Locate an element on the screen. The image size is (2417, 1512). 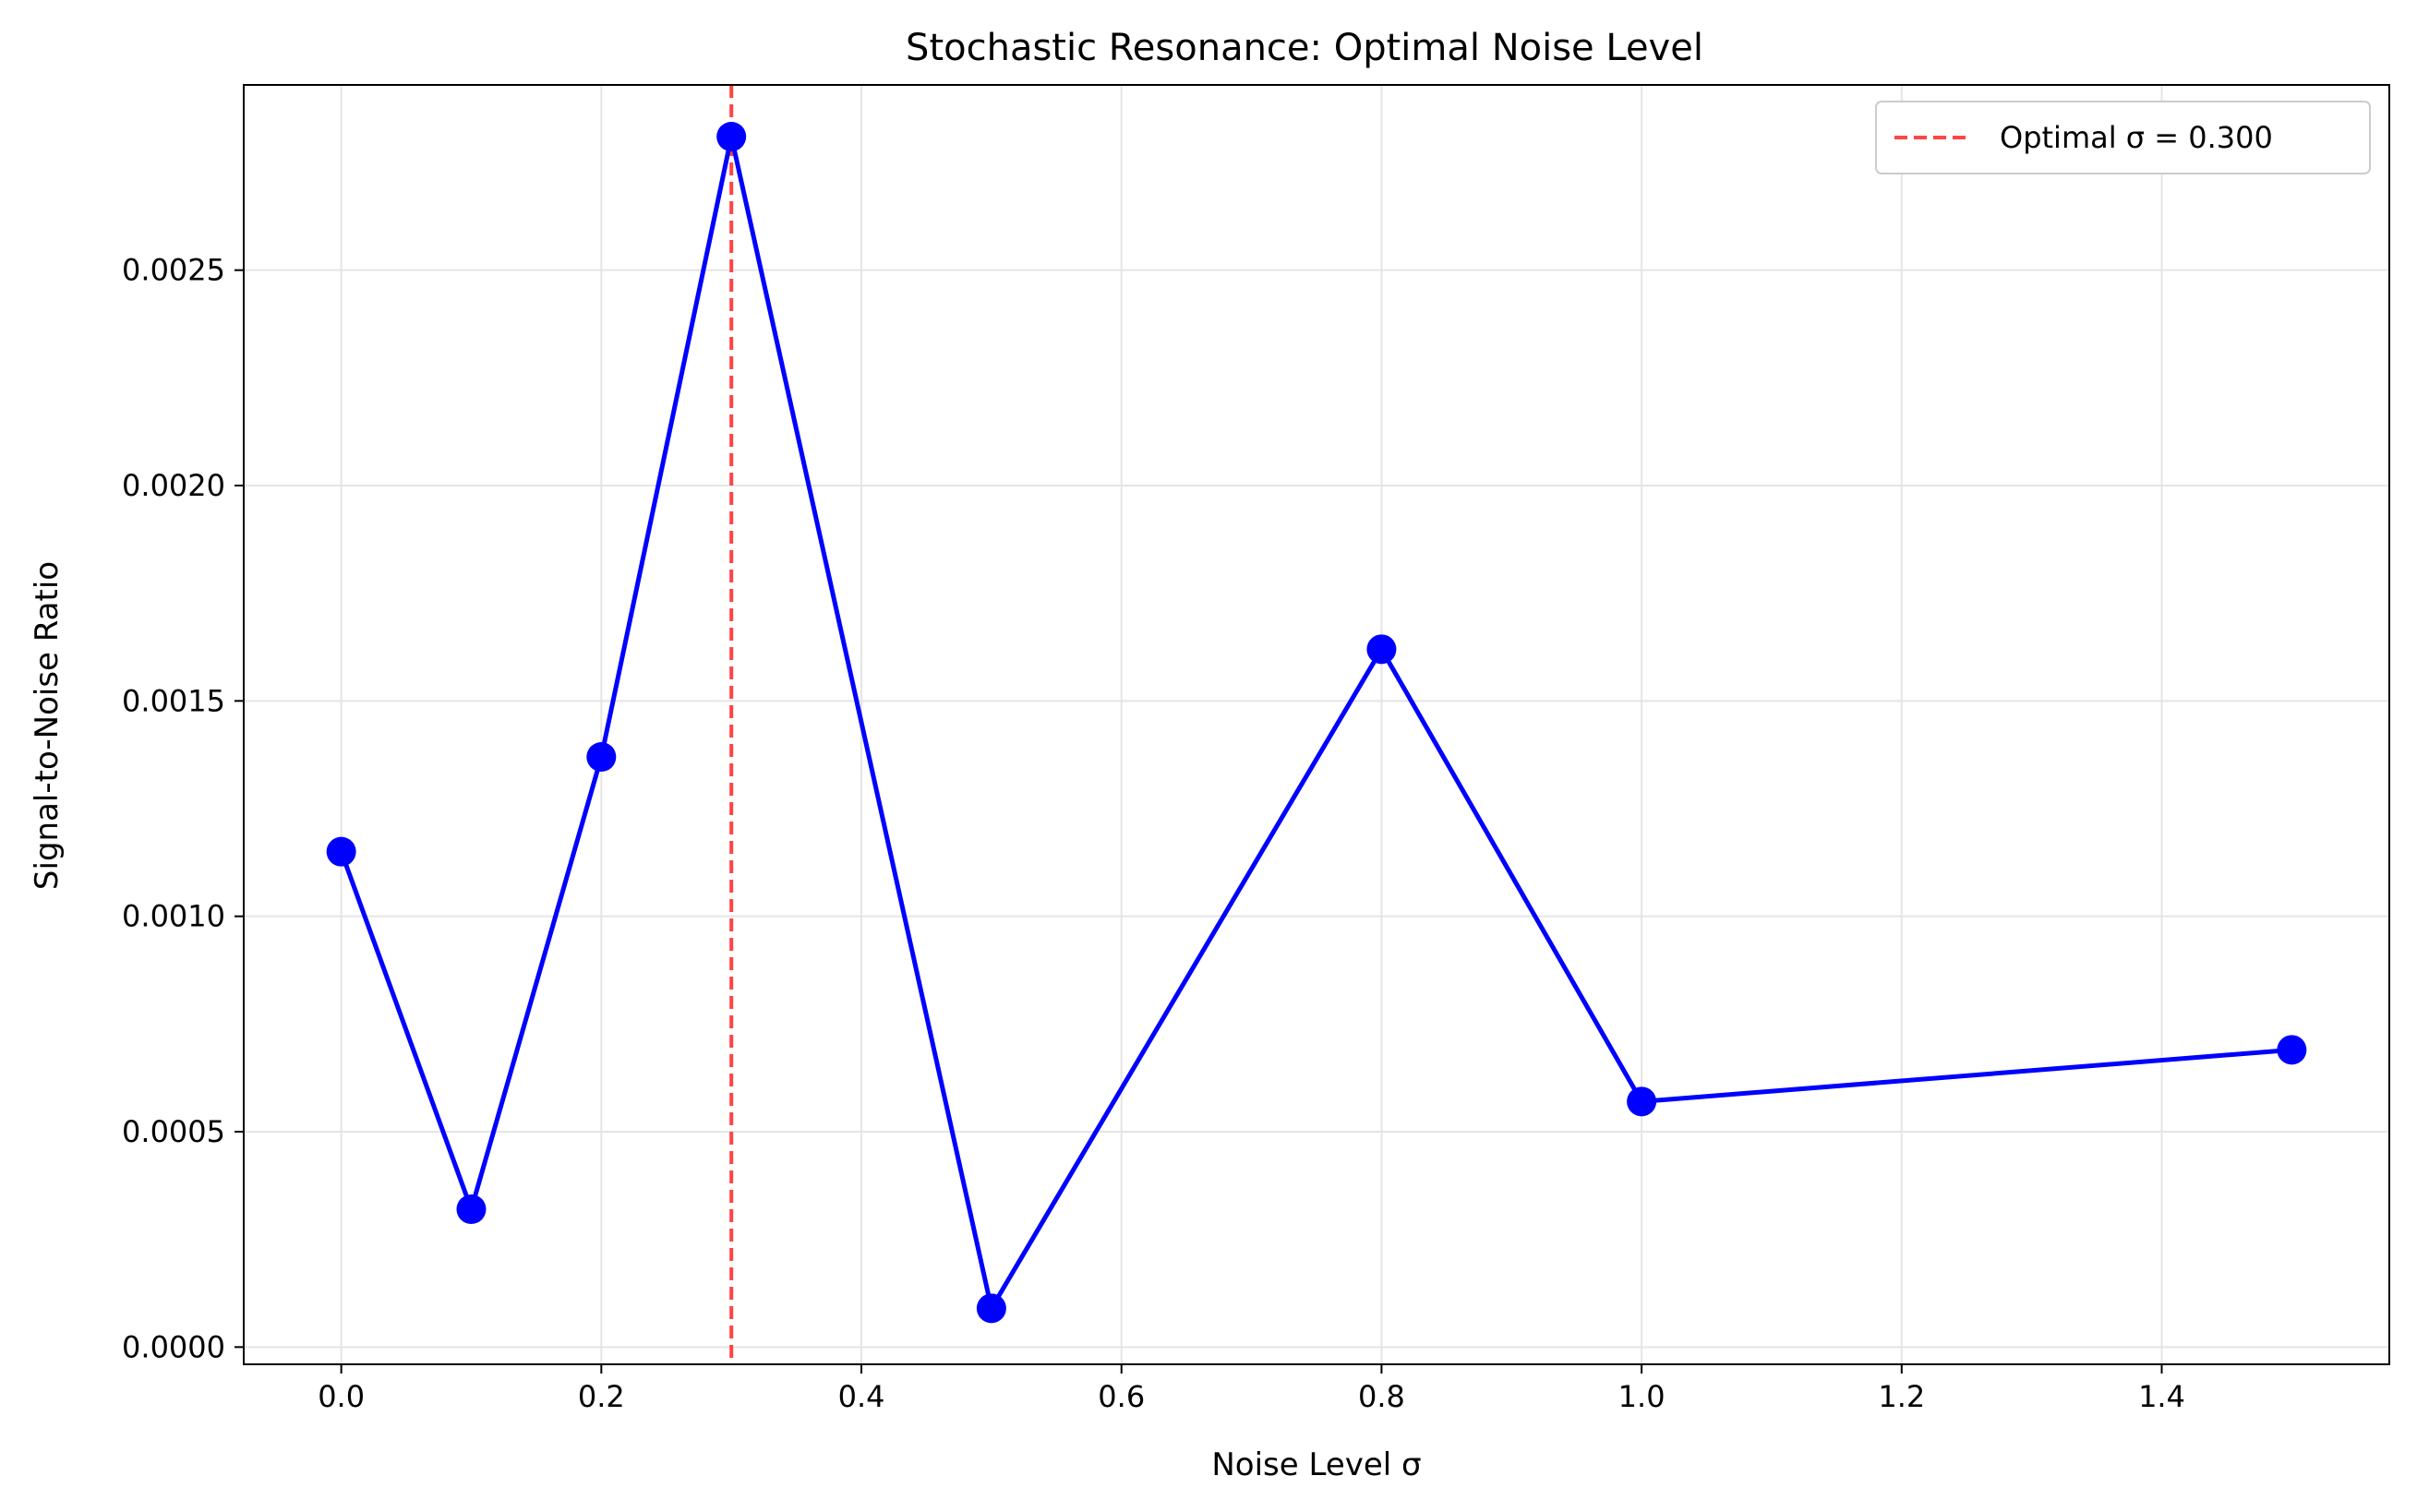
x-tick-label: 0.4 is located at coordinates (862, 1396).